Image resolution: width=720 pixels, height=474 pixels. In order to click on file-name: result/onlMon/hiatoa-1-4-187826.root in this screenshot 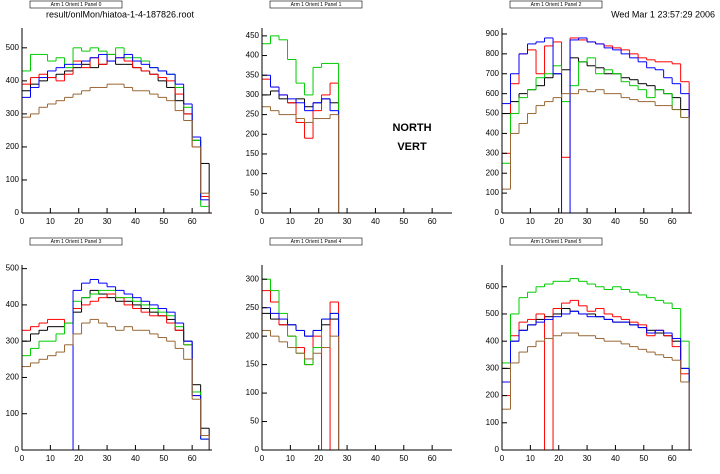, I will do `click(120, 14)`.